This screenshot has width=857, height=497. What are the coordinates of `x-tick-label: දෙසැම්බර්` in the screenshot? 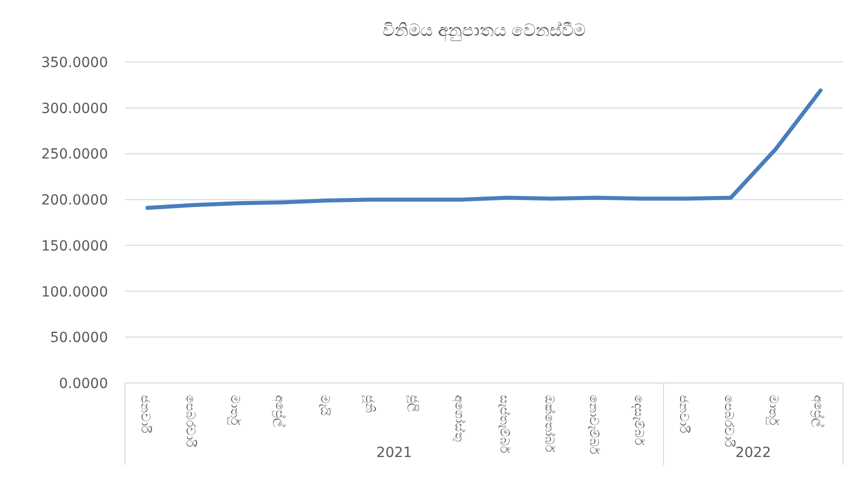 It's located at (639, 420).